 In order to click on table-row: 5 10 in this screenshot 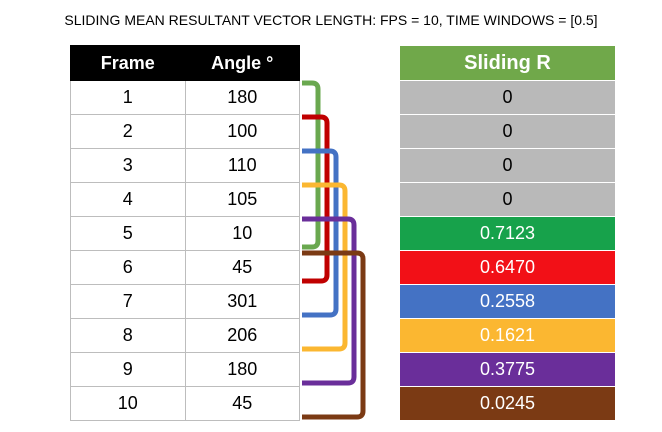, I will do `click(185, 233)`.